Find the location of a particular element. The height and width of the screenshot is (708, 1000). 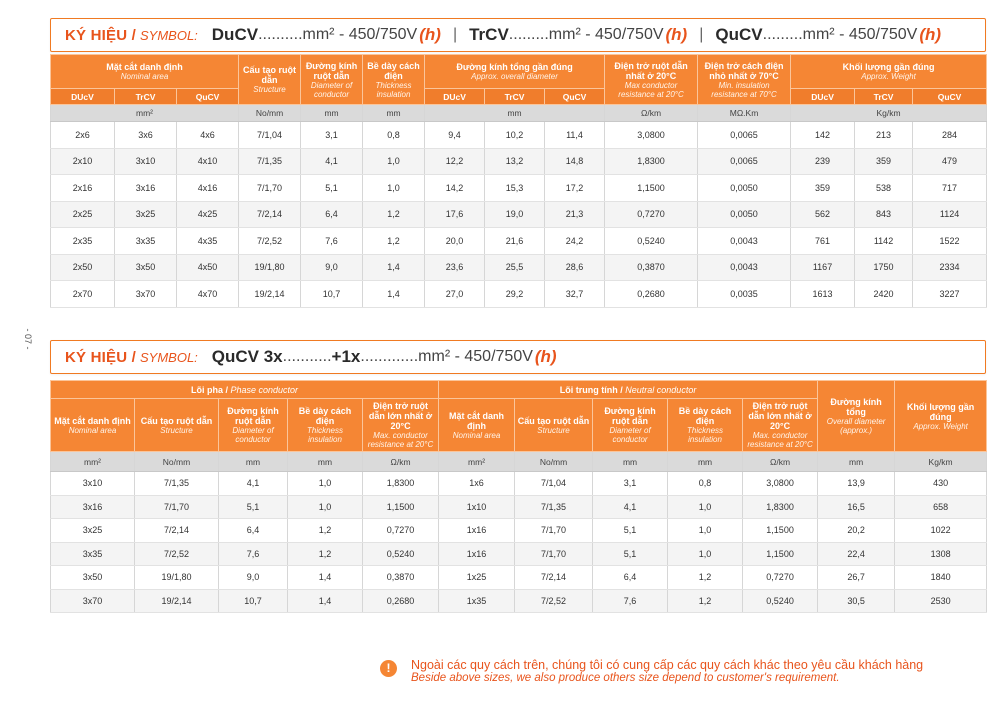

spec-trcv: .........mm² - 450/750V is located at coordinates (586, 34).